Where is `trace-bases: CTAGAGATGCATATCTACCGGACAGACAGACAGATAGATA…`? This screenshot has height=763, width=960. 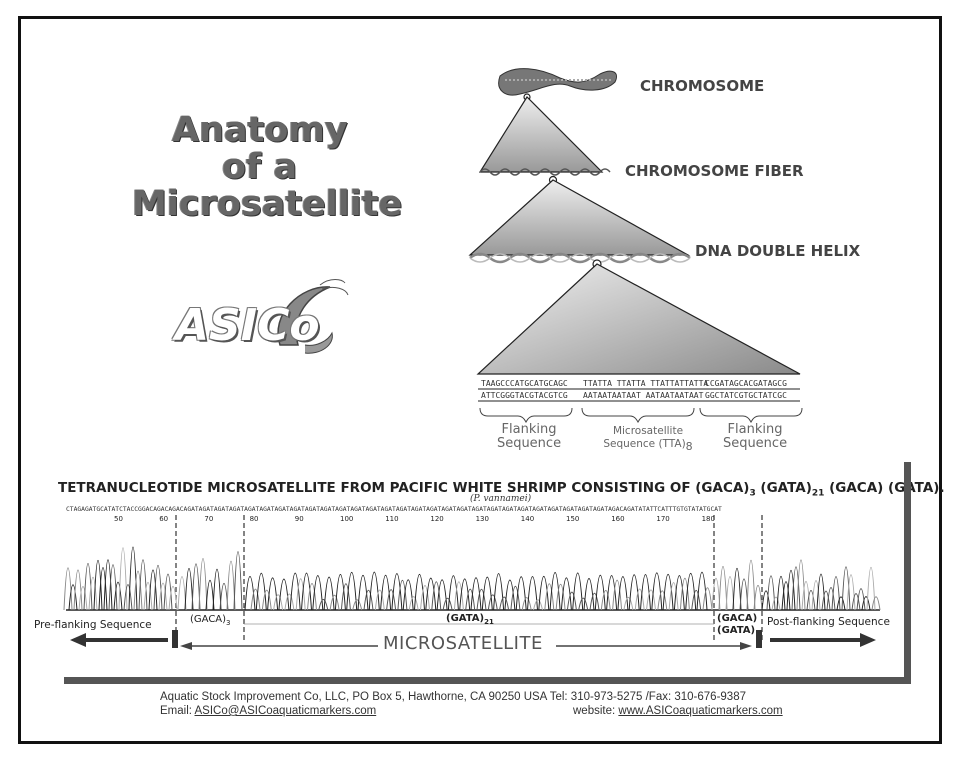 trace-bases: CTAGAGATGCATATCTACCGGACAGACAGACAGATAGATA… is located at coordinates (394, 509).